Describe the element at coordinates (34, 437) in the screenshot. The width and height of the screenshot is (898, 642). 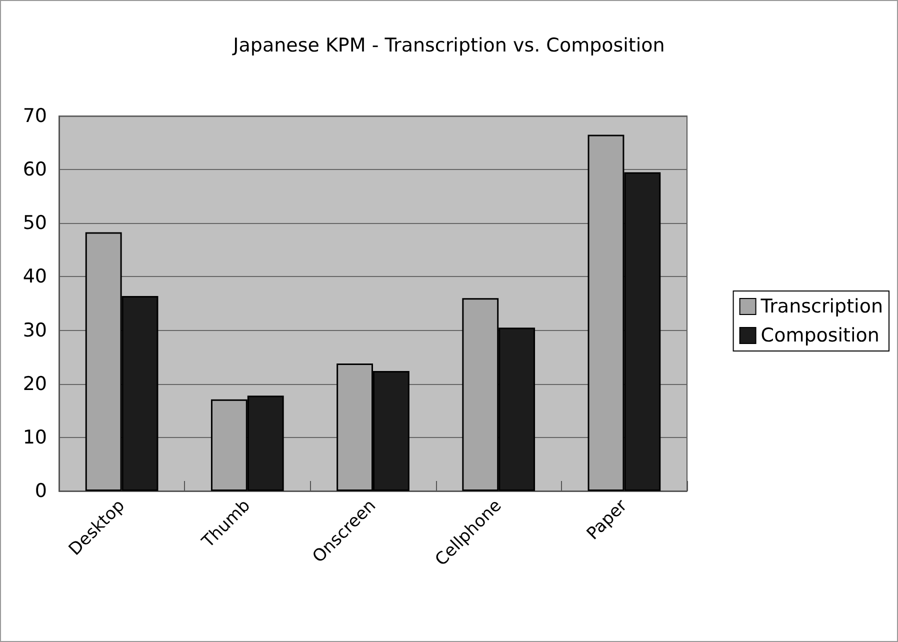
I see `y-tick-label: 10` at that location.